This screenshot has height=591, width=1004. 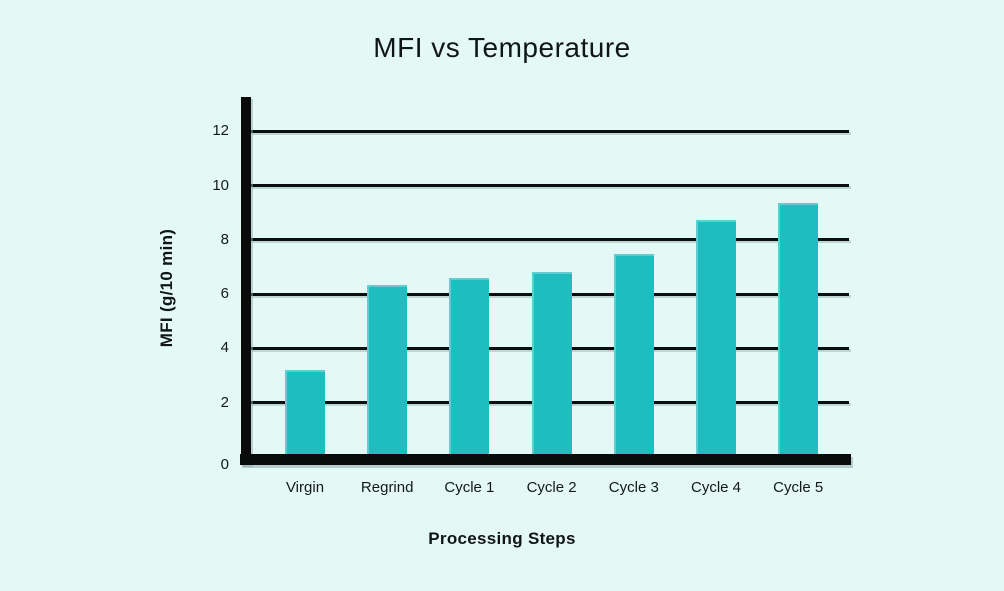 I want to click on y-tick-label: 0, so click(x=224, y=464).